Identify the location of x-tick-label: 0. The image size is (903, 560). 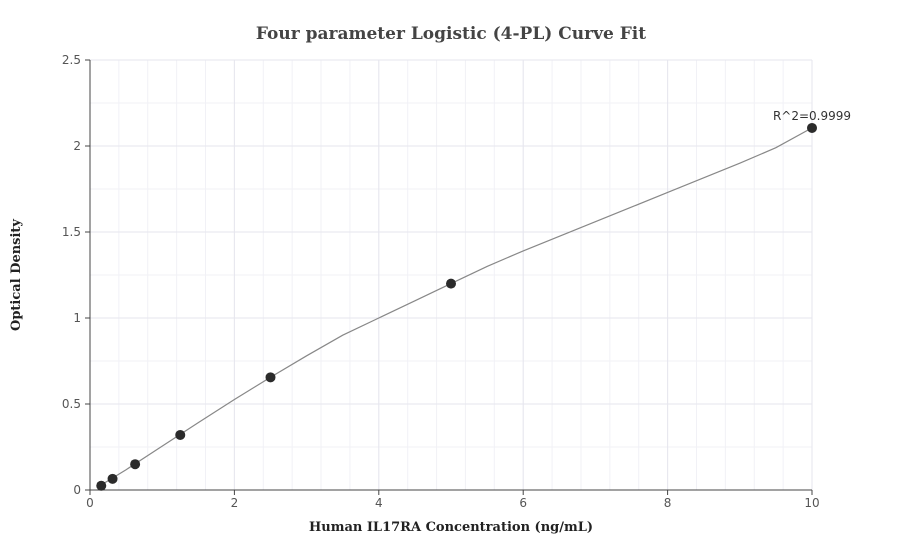
(90, 503).